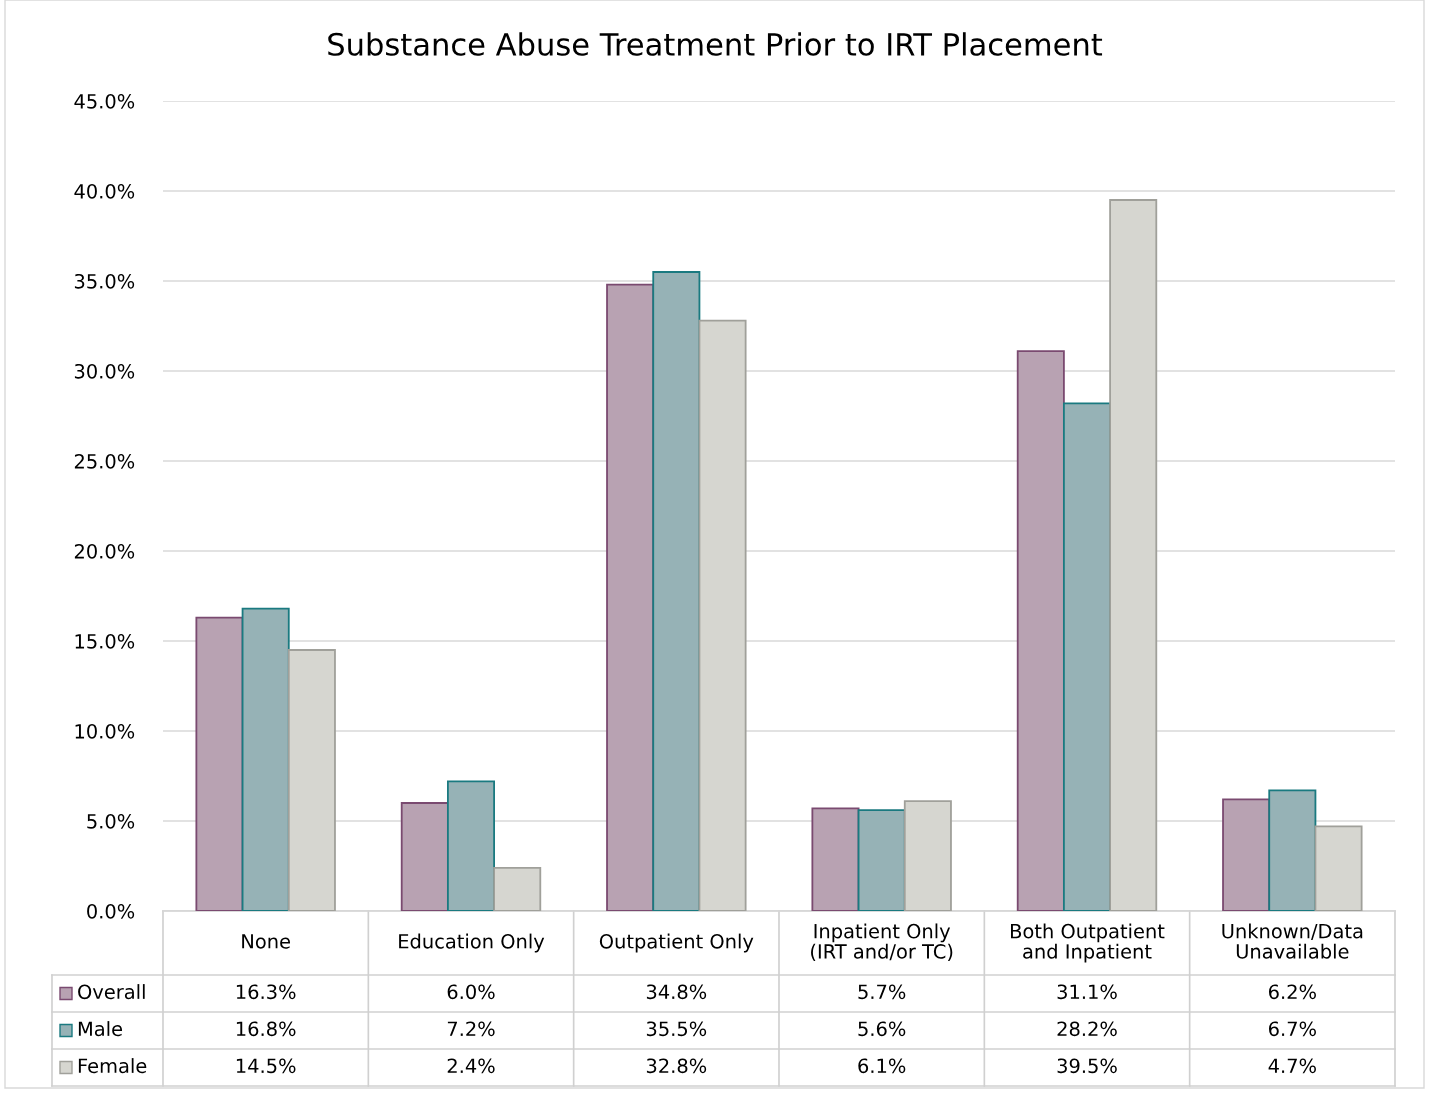 The width and height of the screenshot is (1429, 1093). I want to click on y-tick-label: 10.0%, so click(105, 731).